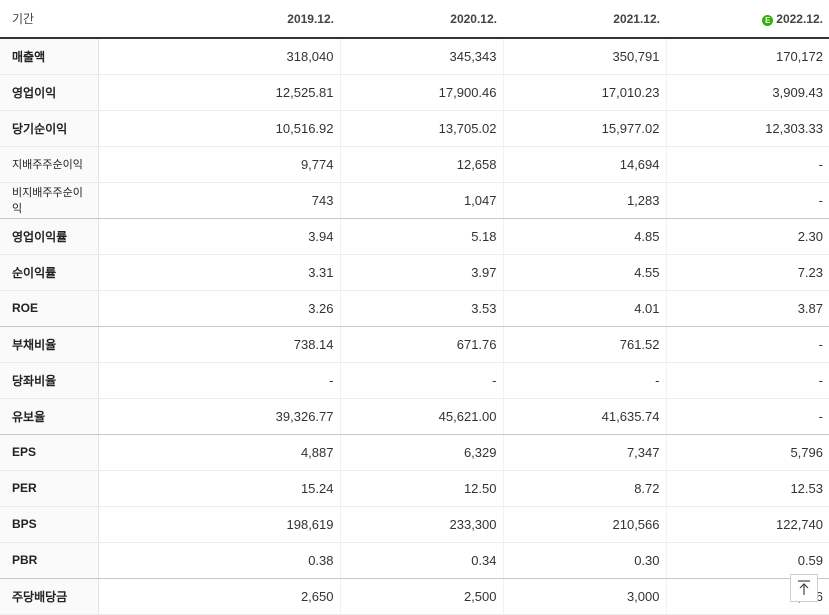 The height and width of the screenshot is (615, 829). I want to click on value-cell-2020: 6,329, so click(421, 452).